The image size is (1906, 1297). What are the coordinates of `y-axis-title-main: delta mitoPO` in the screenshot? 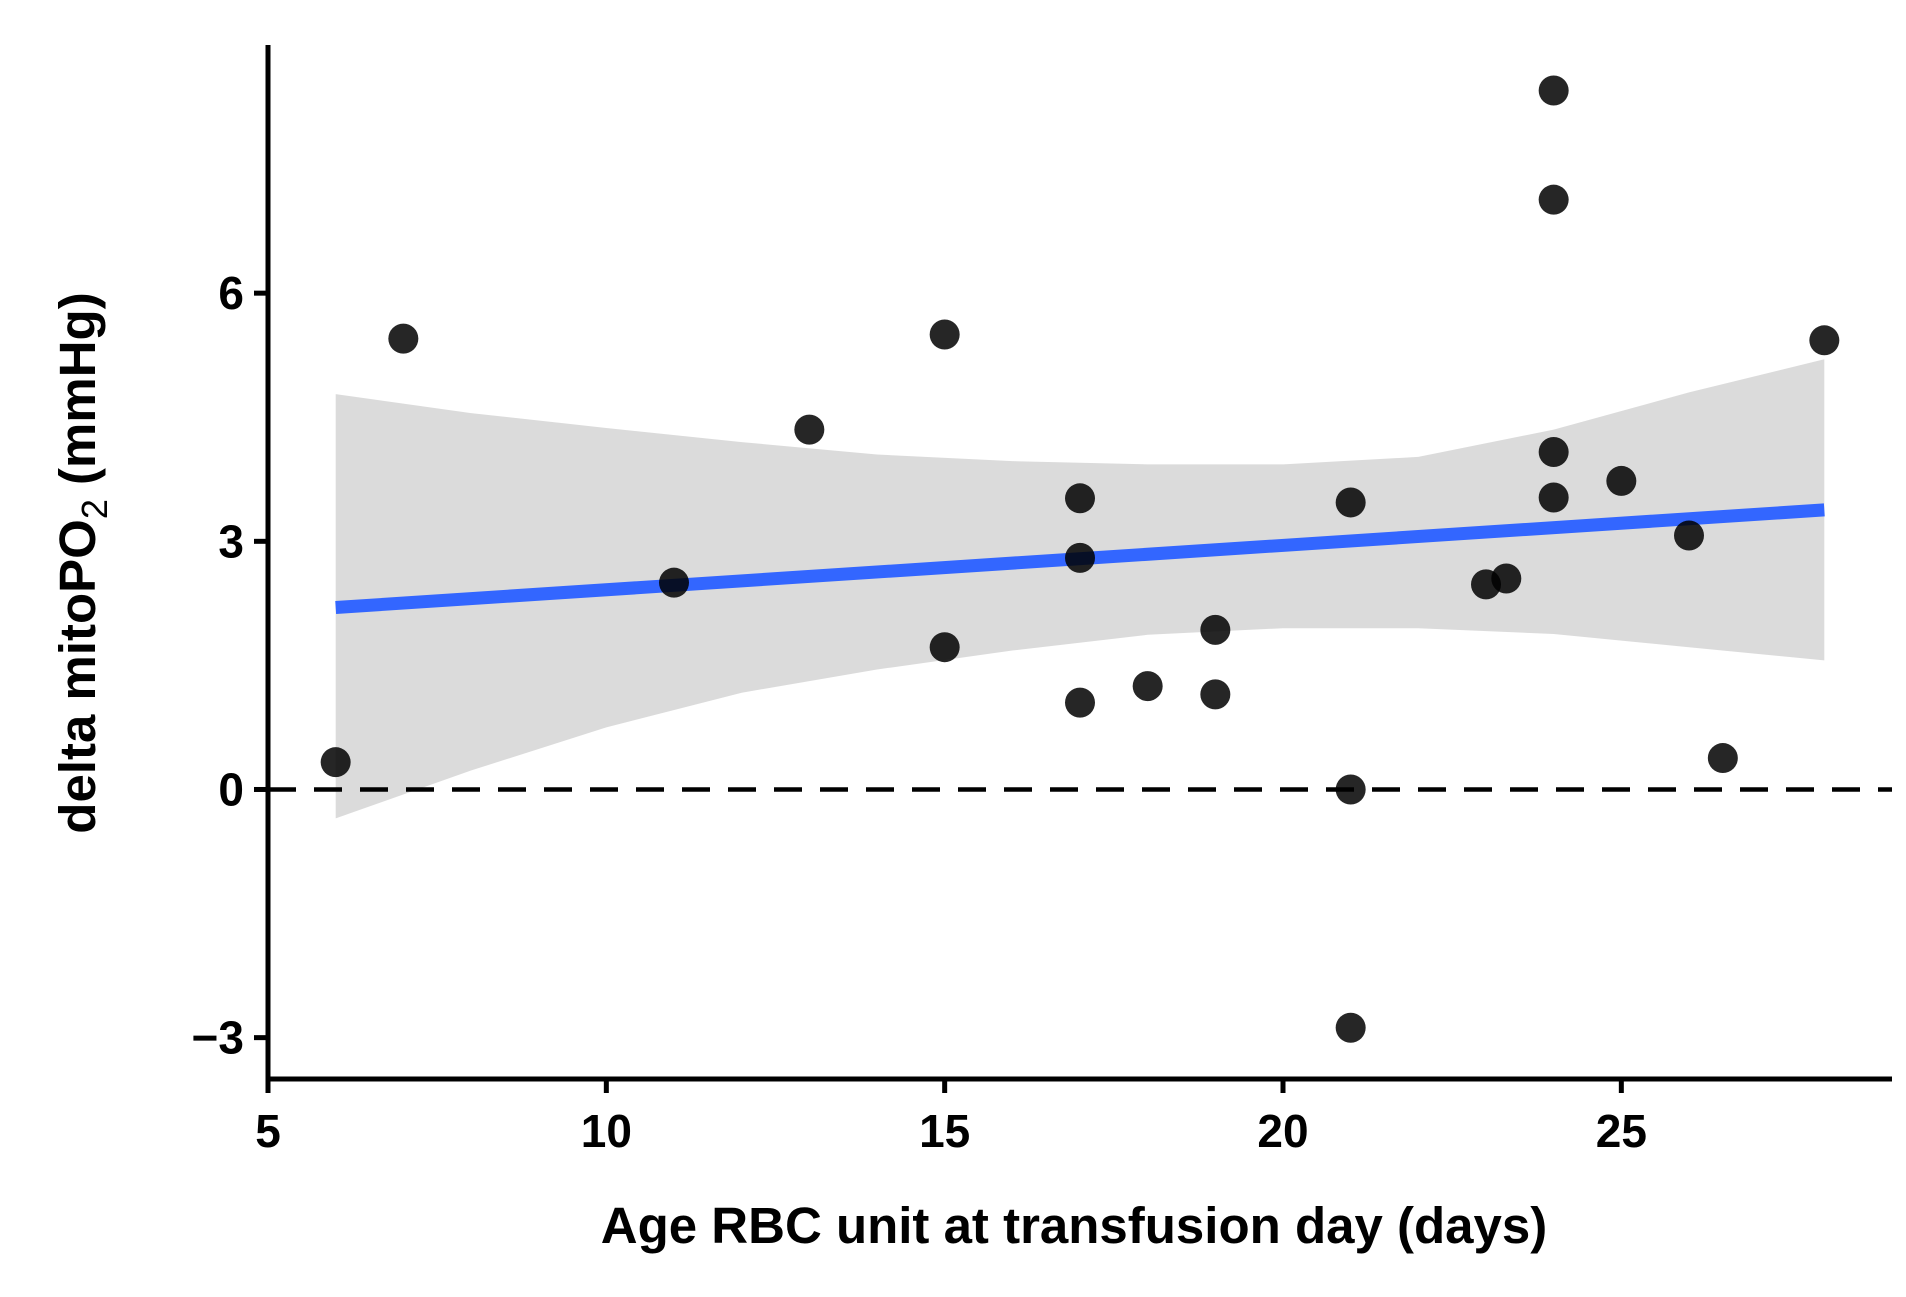 It's located at (77, 676).